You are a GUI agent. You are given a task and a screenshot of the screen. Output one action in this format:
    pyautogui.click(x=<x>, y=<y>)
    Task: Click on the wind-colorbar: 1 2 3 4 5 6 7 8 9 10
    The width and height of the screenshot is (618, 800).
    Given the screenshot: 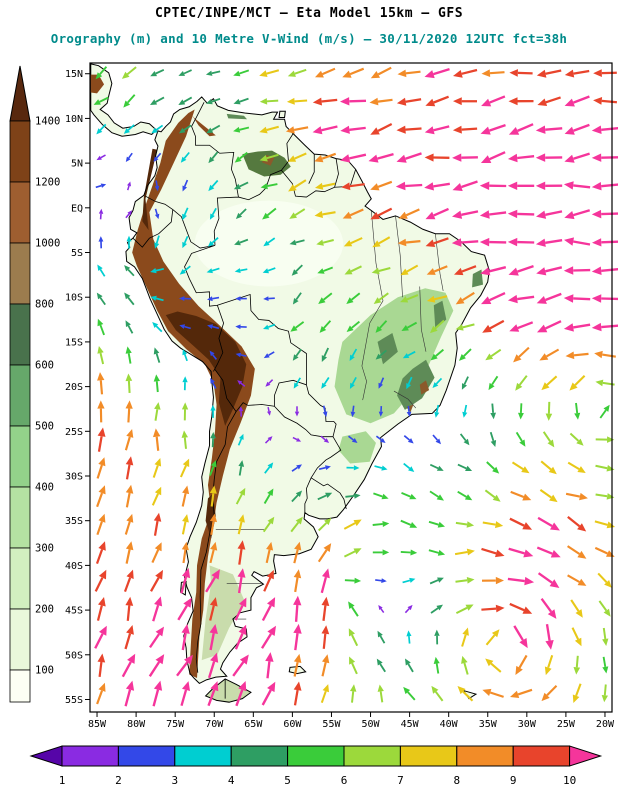 What is the action you would take?
    pyautogui.click(x=316, y=766)
    